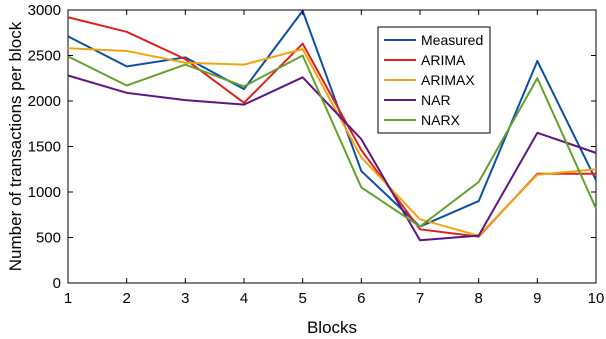 This screenshot has width=606, height=339. Describe the element at coordinates (57, 283) in the screenshot. I see `y-tick-label: 0` at that location.